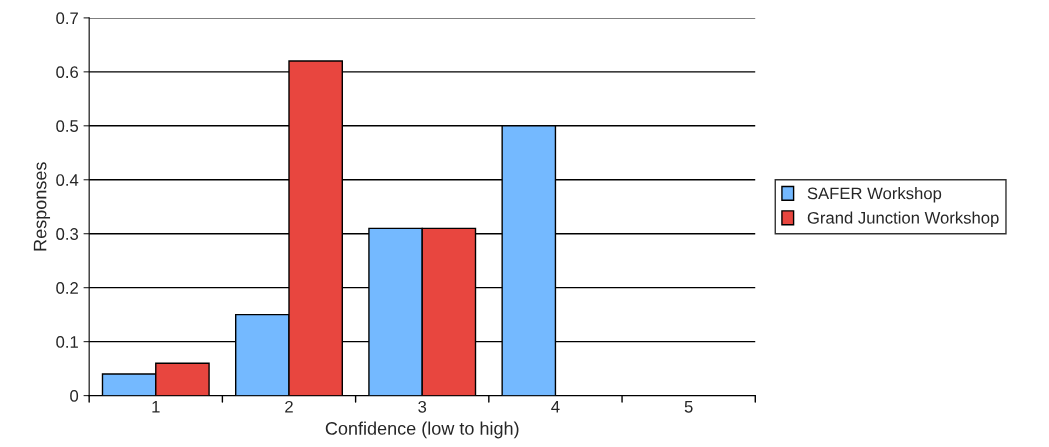 The height and width of the screenshot is (447, 1049). What do you see at coordinates (688, 407) in the screenshot?
I see `x-tick-label: 5` at bounding box center [688, 407].